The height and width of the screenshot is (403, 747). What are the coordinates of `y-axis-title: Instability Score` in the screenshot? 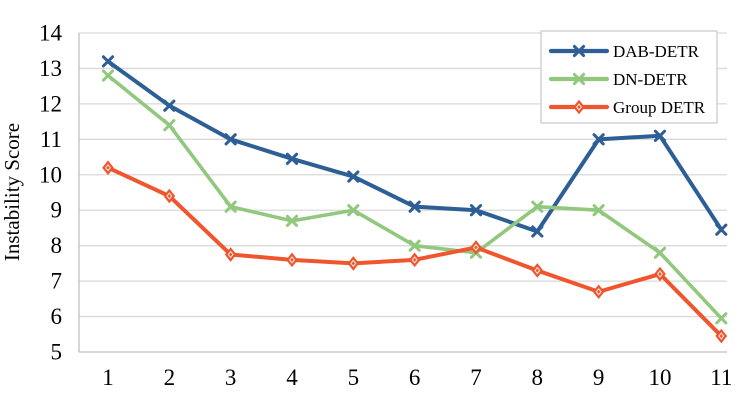 It's located at (12, 192).